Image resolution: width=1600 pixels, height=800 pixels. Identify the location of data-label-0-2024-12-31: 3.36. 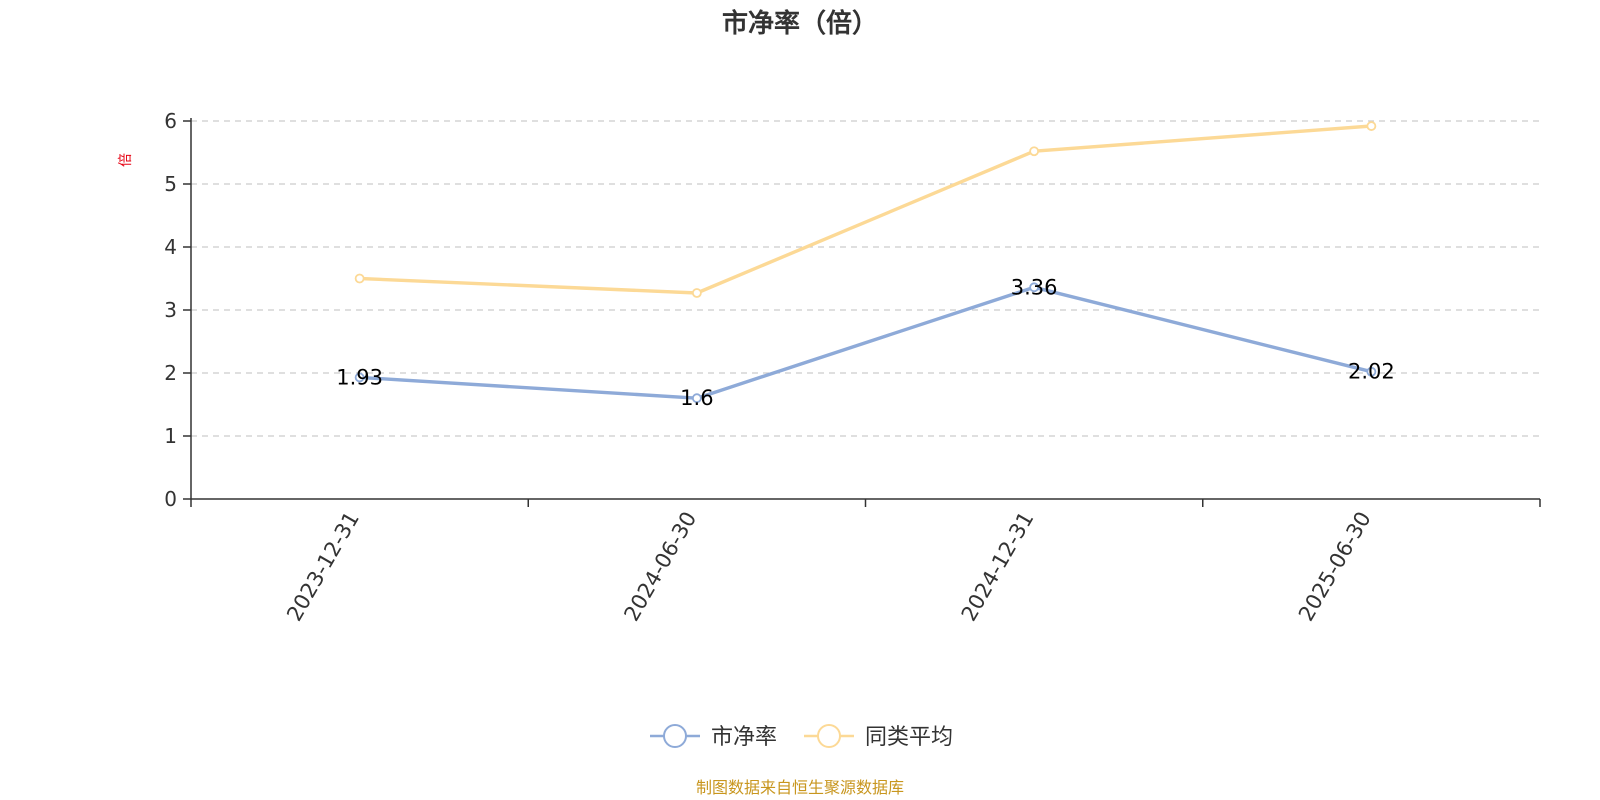
(1034, 287).